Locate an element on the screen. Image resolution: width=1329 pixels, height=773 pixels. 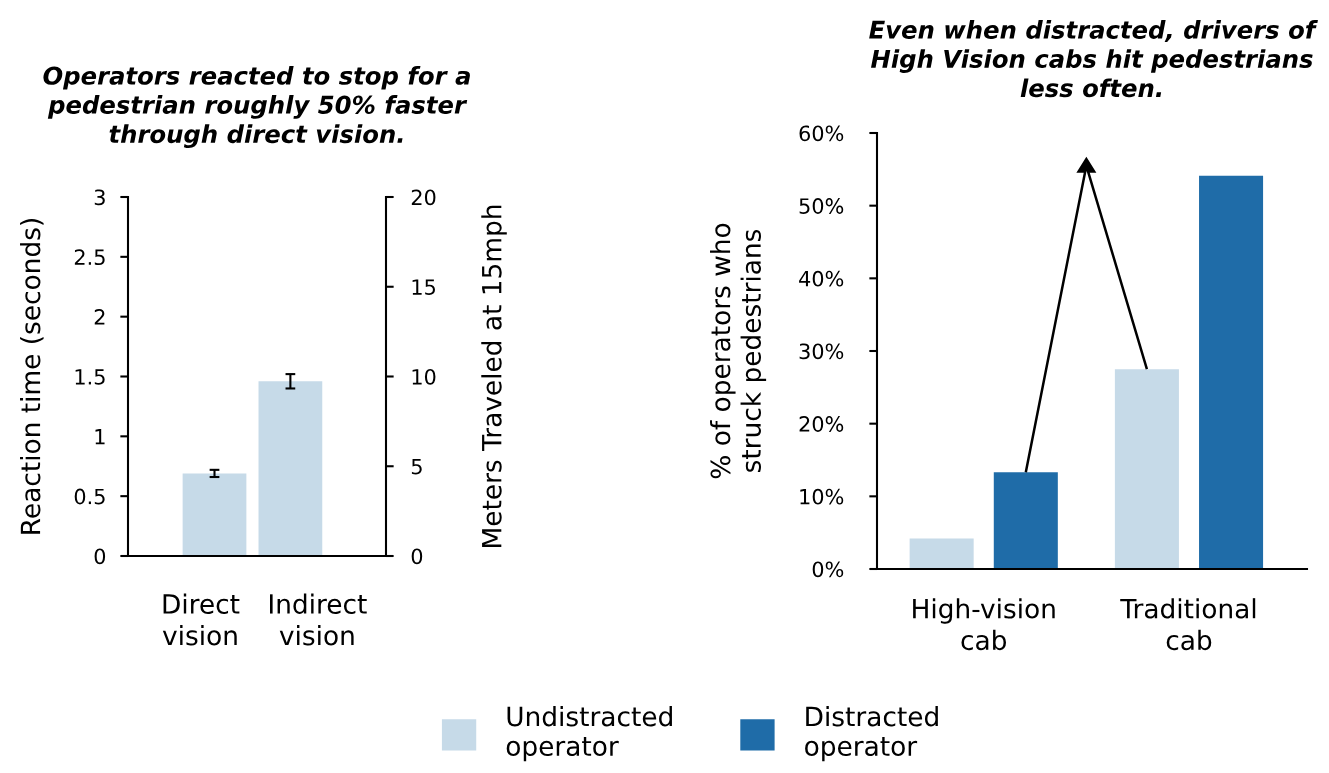
y-tick-label: 3 is located at coordinates (99, 197).